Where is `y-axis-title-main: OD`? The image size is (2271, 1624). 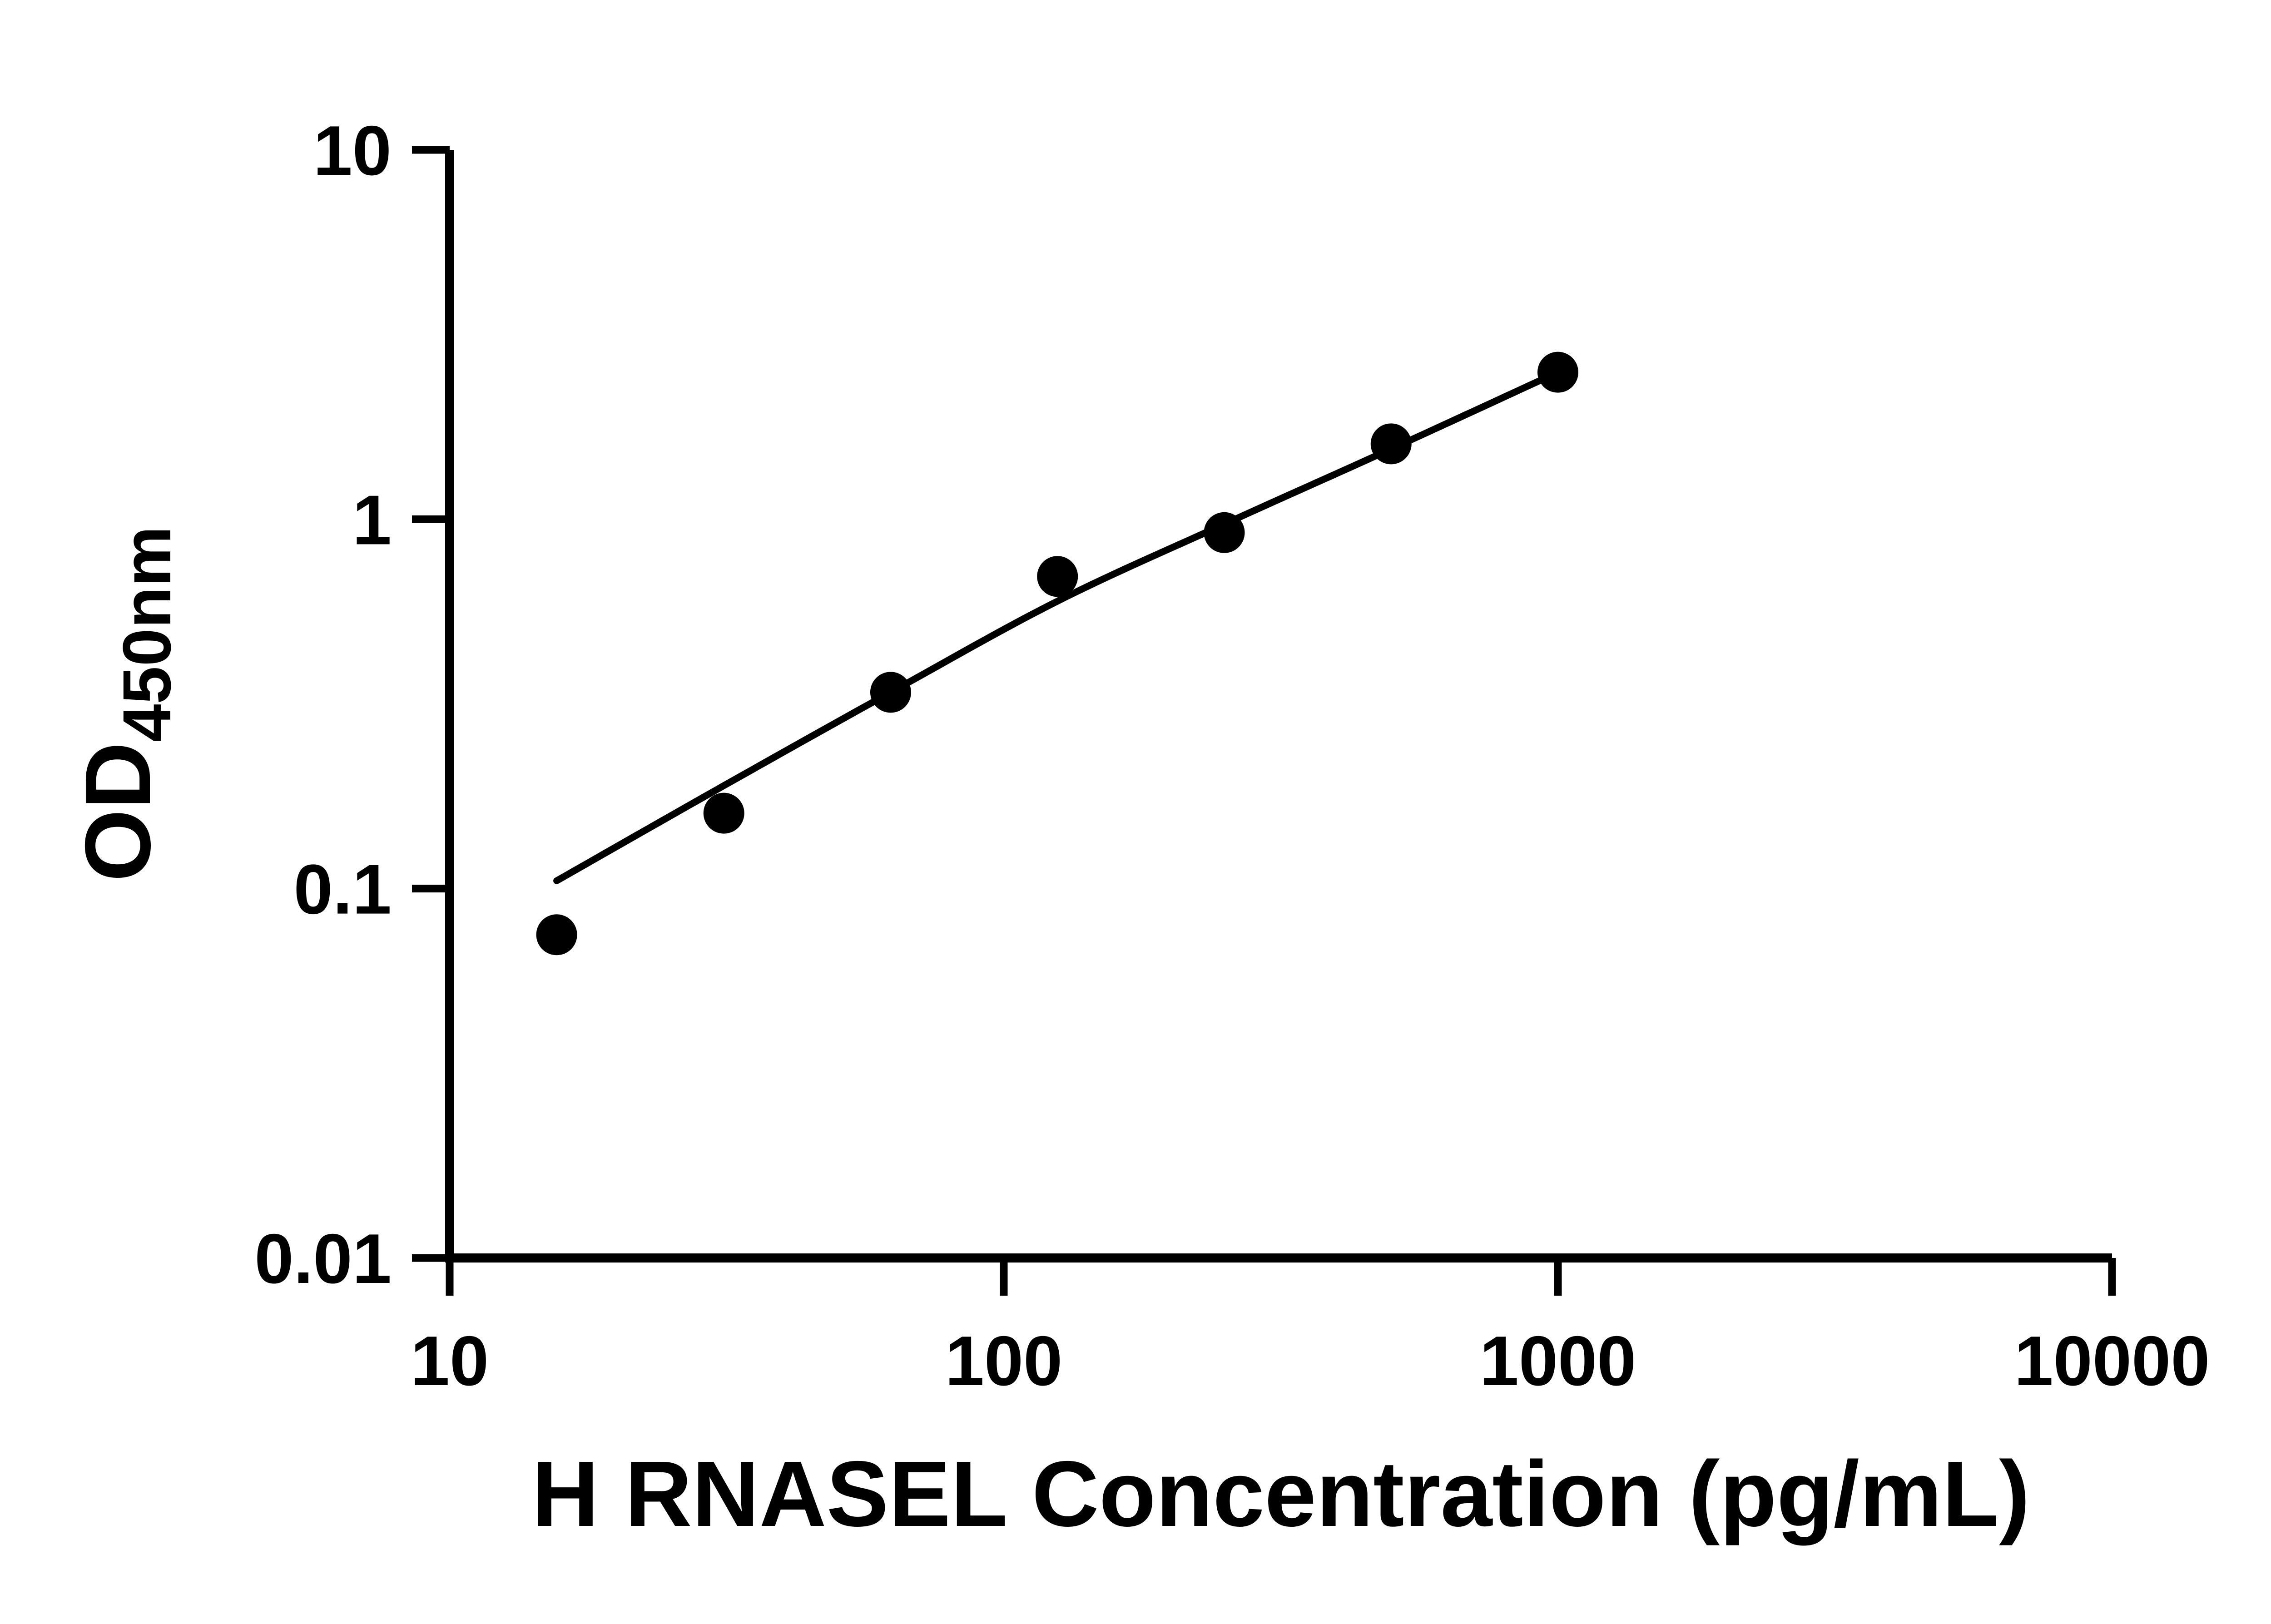
y-axis-title-main: OD is located at coordinates (118, 812).